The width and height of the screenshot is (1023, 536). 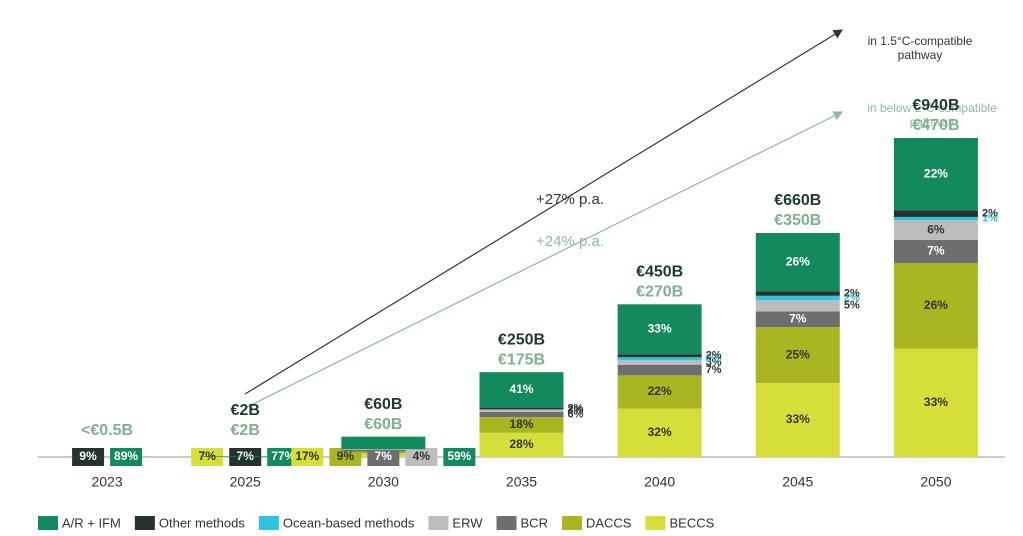 I want to click on total-label: €660B, so click(x=797, y=200).